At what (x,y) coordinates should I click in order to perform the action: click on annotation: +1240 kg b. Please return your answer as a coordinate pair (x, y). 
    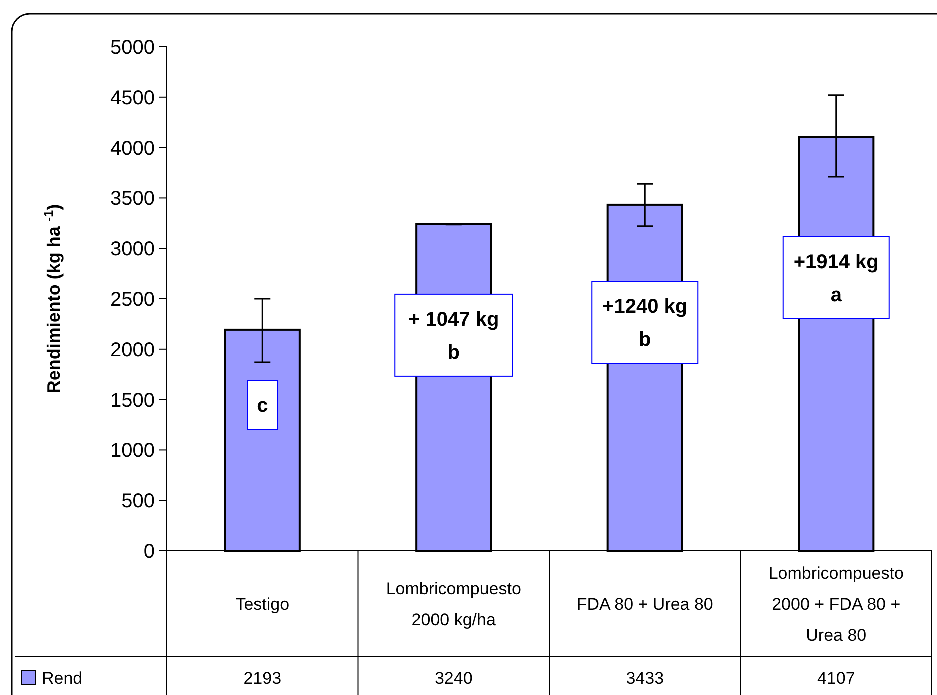
    Looking at the image, I should click on (645, 324).